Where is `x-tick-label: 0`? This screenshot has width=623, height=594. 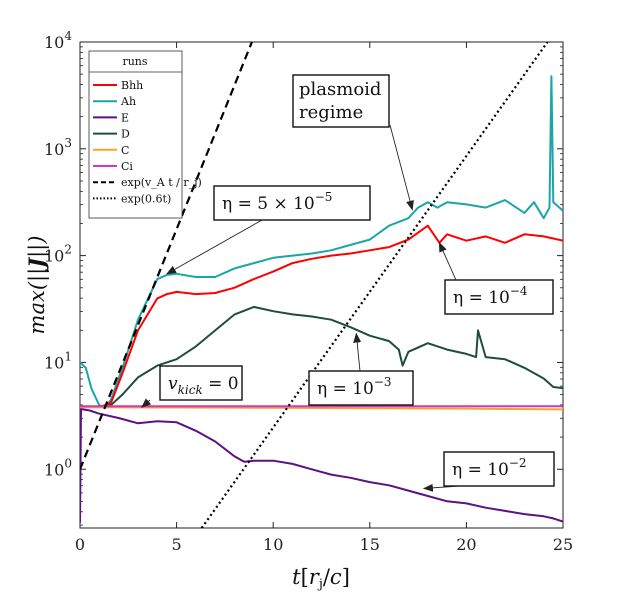
x-tick-label: 0 is located at coordinates (80, 544).